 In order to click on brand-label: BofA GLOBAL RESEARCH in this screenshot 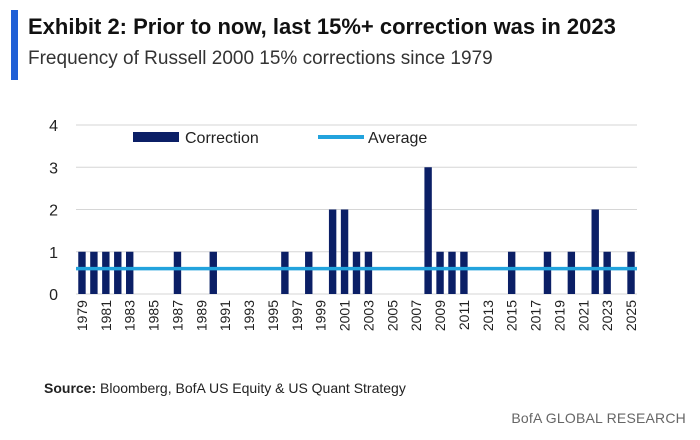, I will do `click(598, 418)`.